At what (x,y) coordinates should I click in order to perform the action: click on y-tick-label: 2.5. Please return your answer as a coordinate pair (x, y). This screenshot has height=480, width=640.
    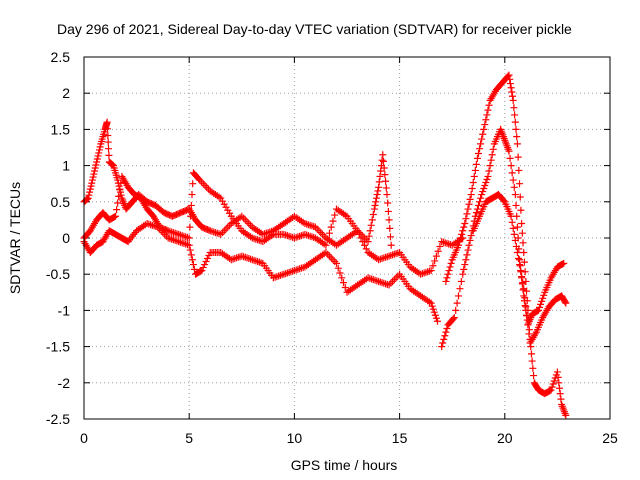
    Looking at the image, I should click on (61, 57).